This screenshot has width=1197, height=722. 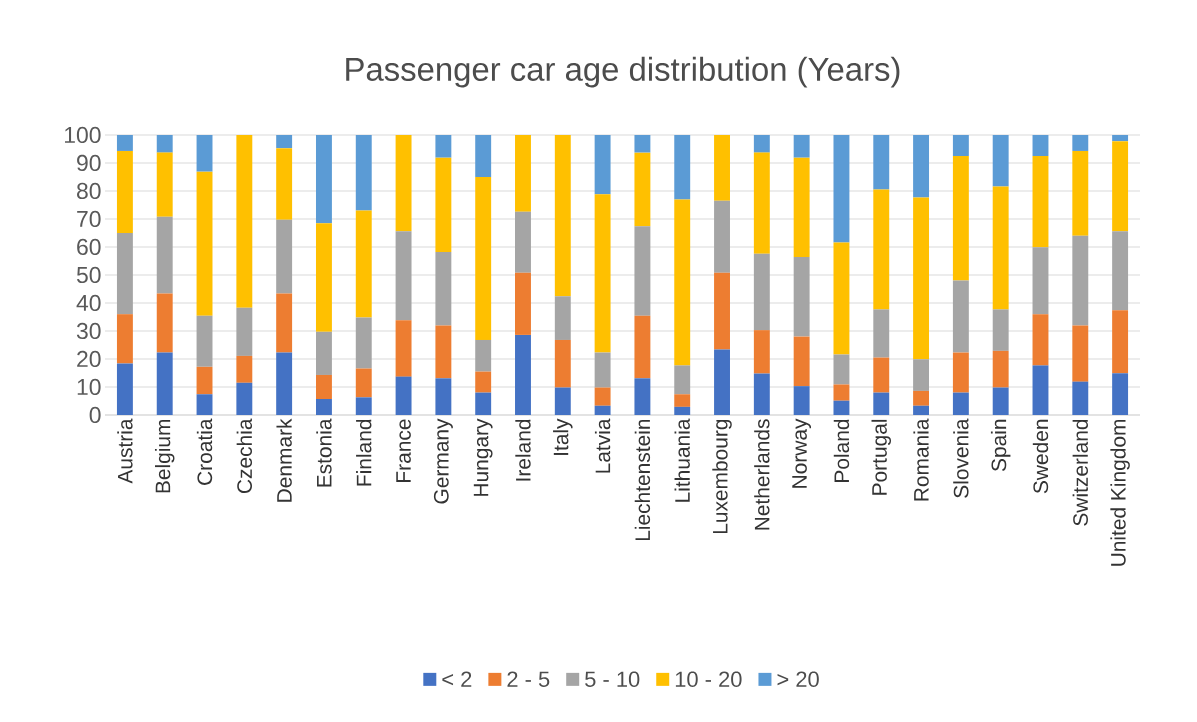 What do you see at coordinates (881, 457) in the screenshot?
I see `x-tick-label: Portugal` at bounding box center [881, 457].